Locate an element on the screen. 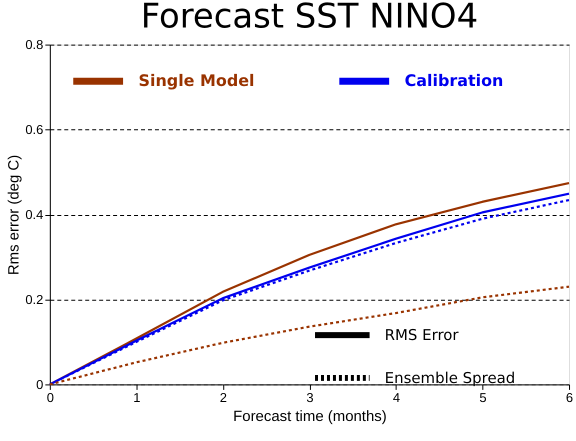  legend-label: Single Model is located at coordinates (196, 80).